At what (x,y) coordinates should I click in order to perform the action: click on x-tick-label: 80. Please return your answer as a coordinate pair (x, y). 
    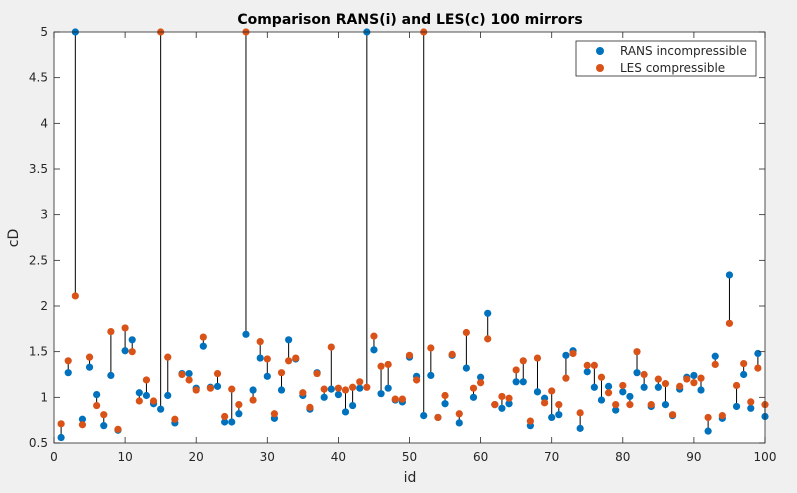
    Looking at the image, I should click on (622, 457).